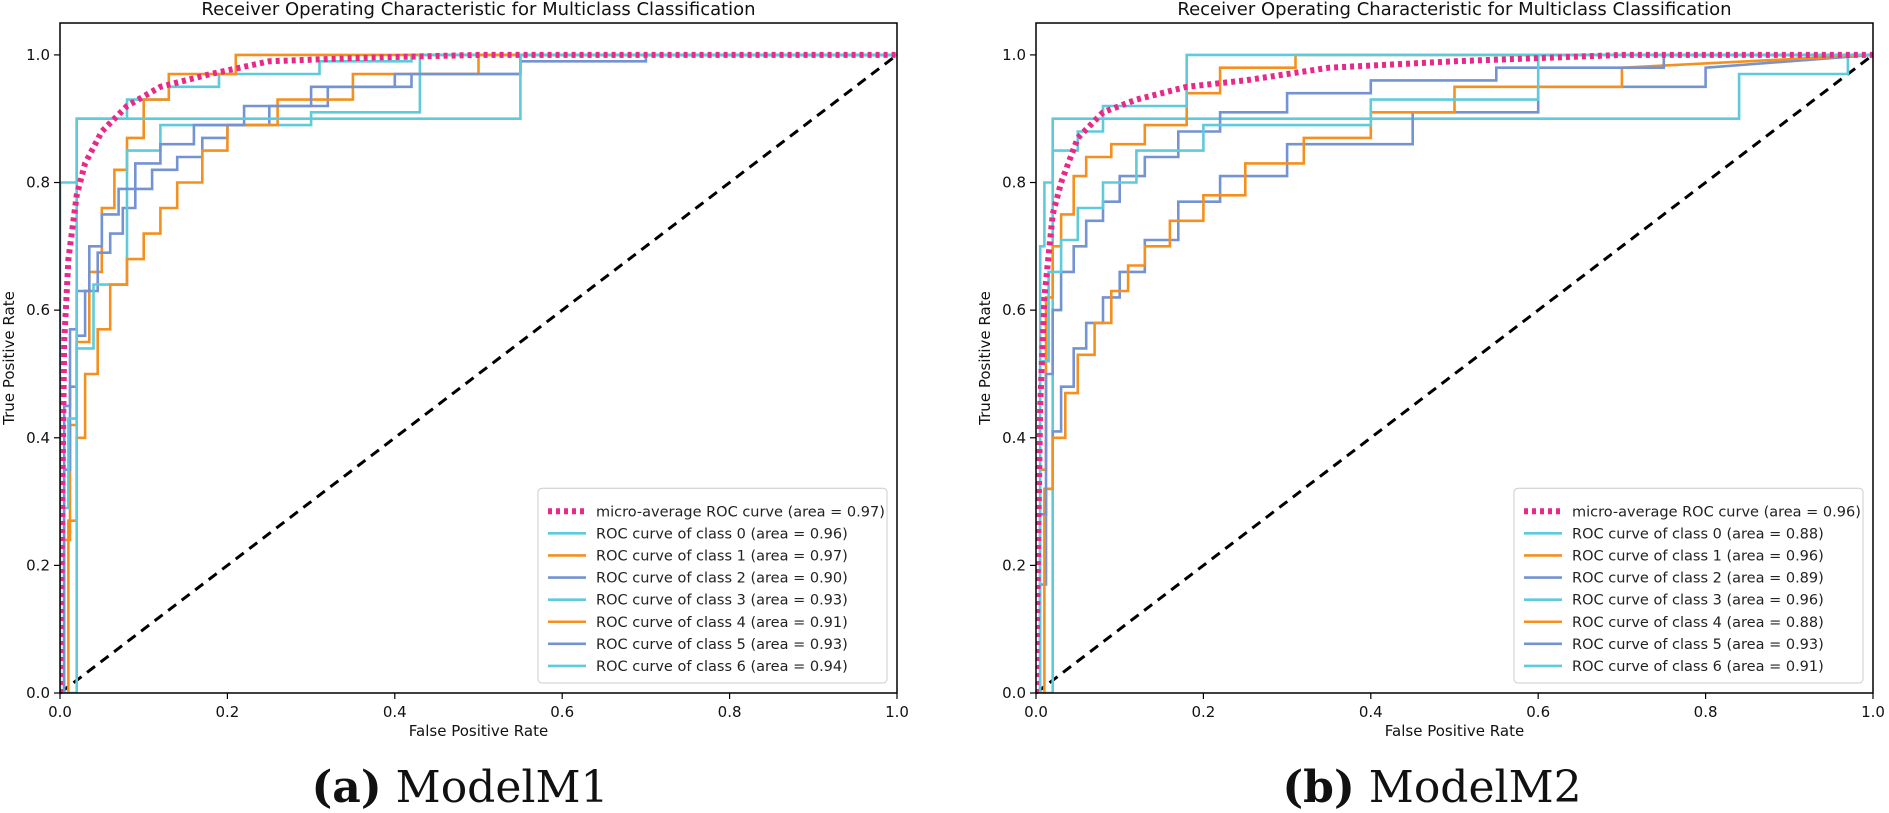  What do you see at coordinates (1698, 623) in the screenshot?
I see `legend-label-class-4: ROC curve of class 4 (area = 0.88)` at bounding box center [1698, 623].